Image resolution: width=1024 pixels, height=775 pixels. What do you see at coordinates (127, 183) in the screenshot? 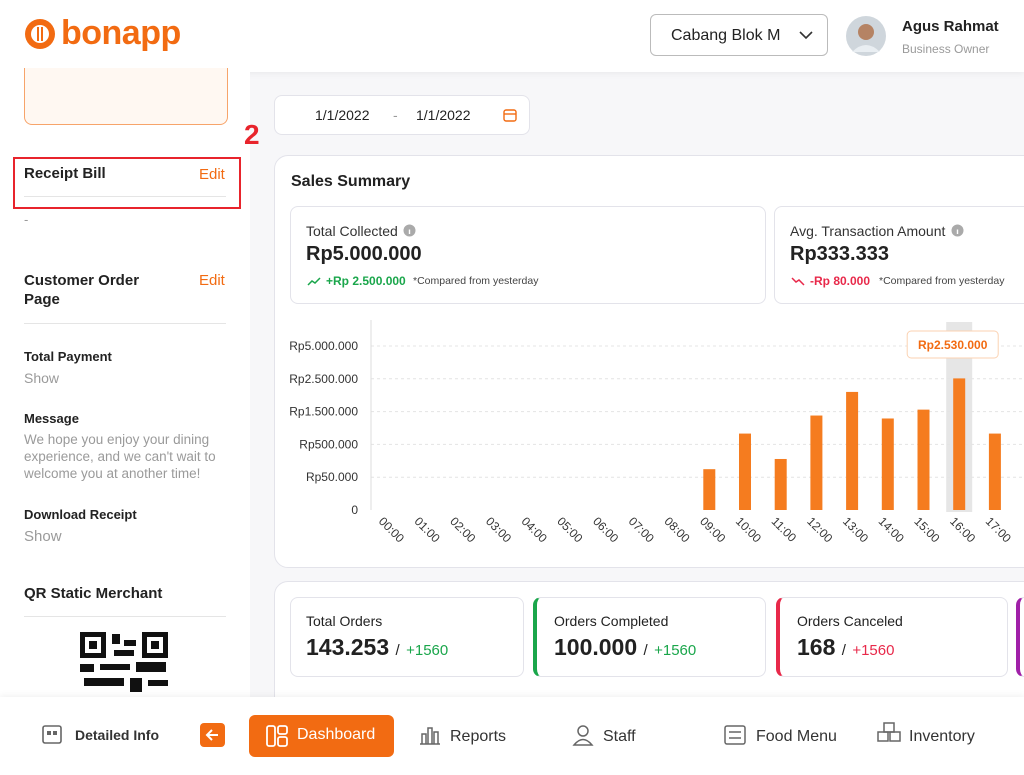
I see `highlight-box` at bounding box center [127, 183].